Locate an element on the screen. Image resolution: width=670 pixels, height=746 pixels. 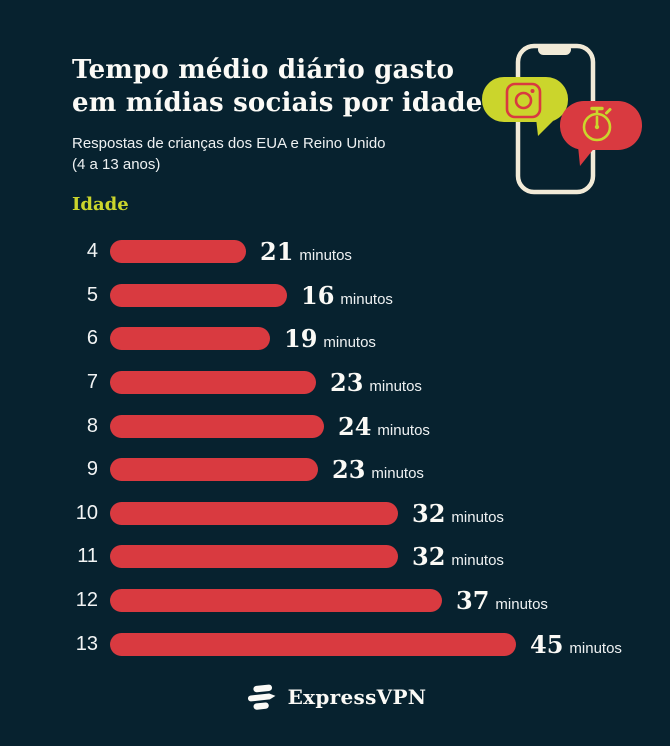
value-label: 45 is located at coordinates (547, 644).